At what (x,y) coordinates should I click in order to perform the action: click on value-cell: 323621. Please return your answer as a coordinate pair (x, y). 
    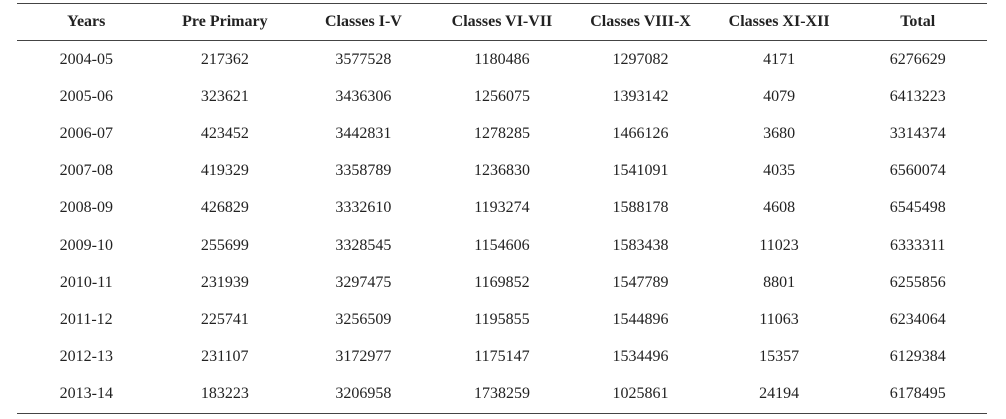
    Looking at the image, I should click on (224, 96).